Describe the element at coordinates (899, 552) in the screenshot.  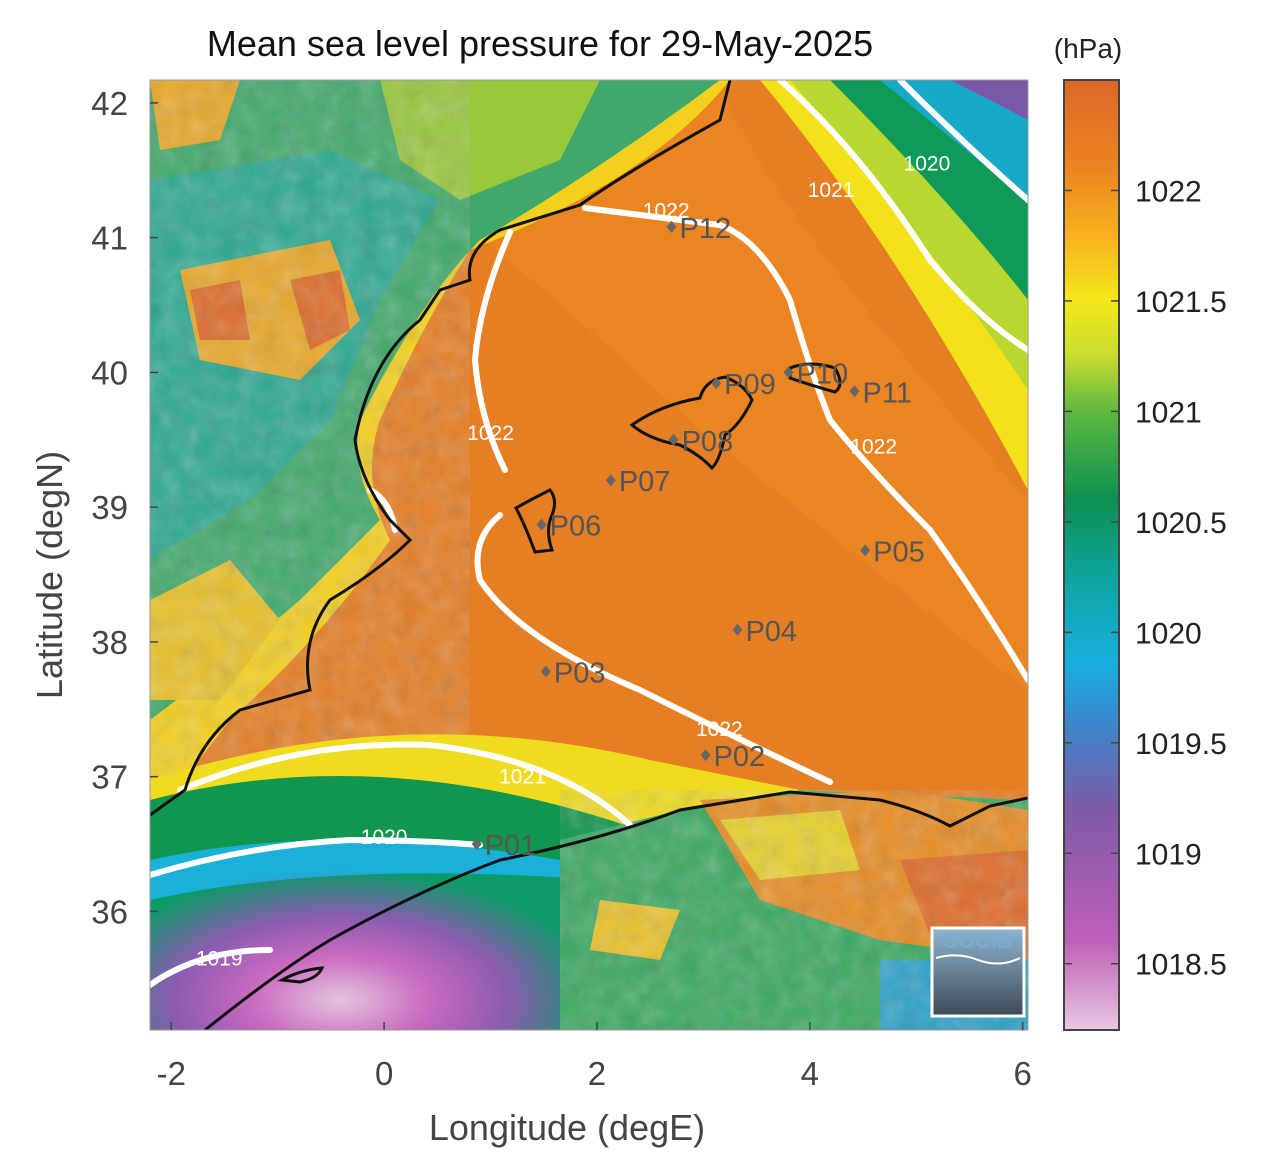
I see `station-label: P05` at that location.